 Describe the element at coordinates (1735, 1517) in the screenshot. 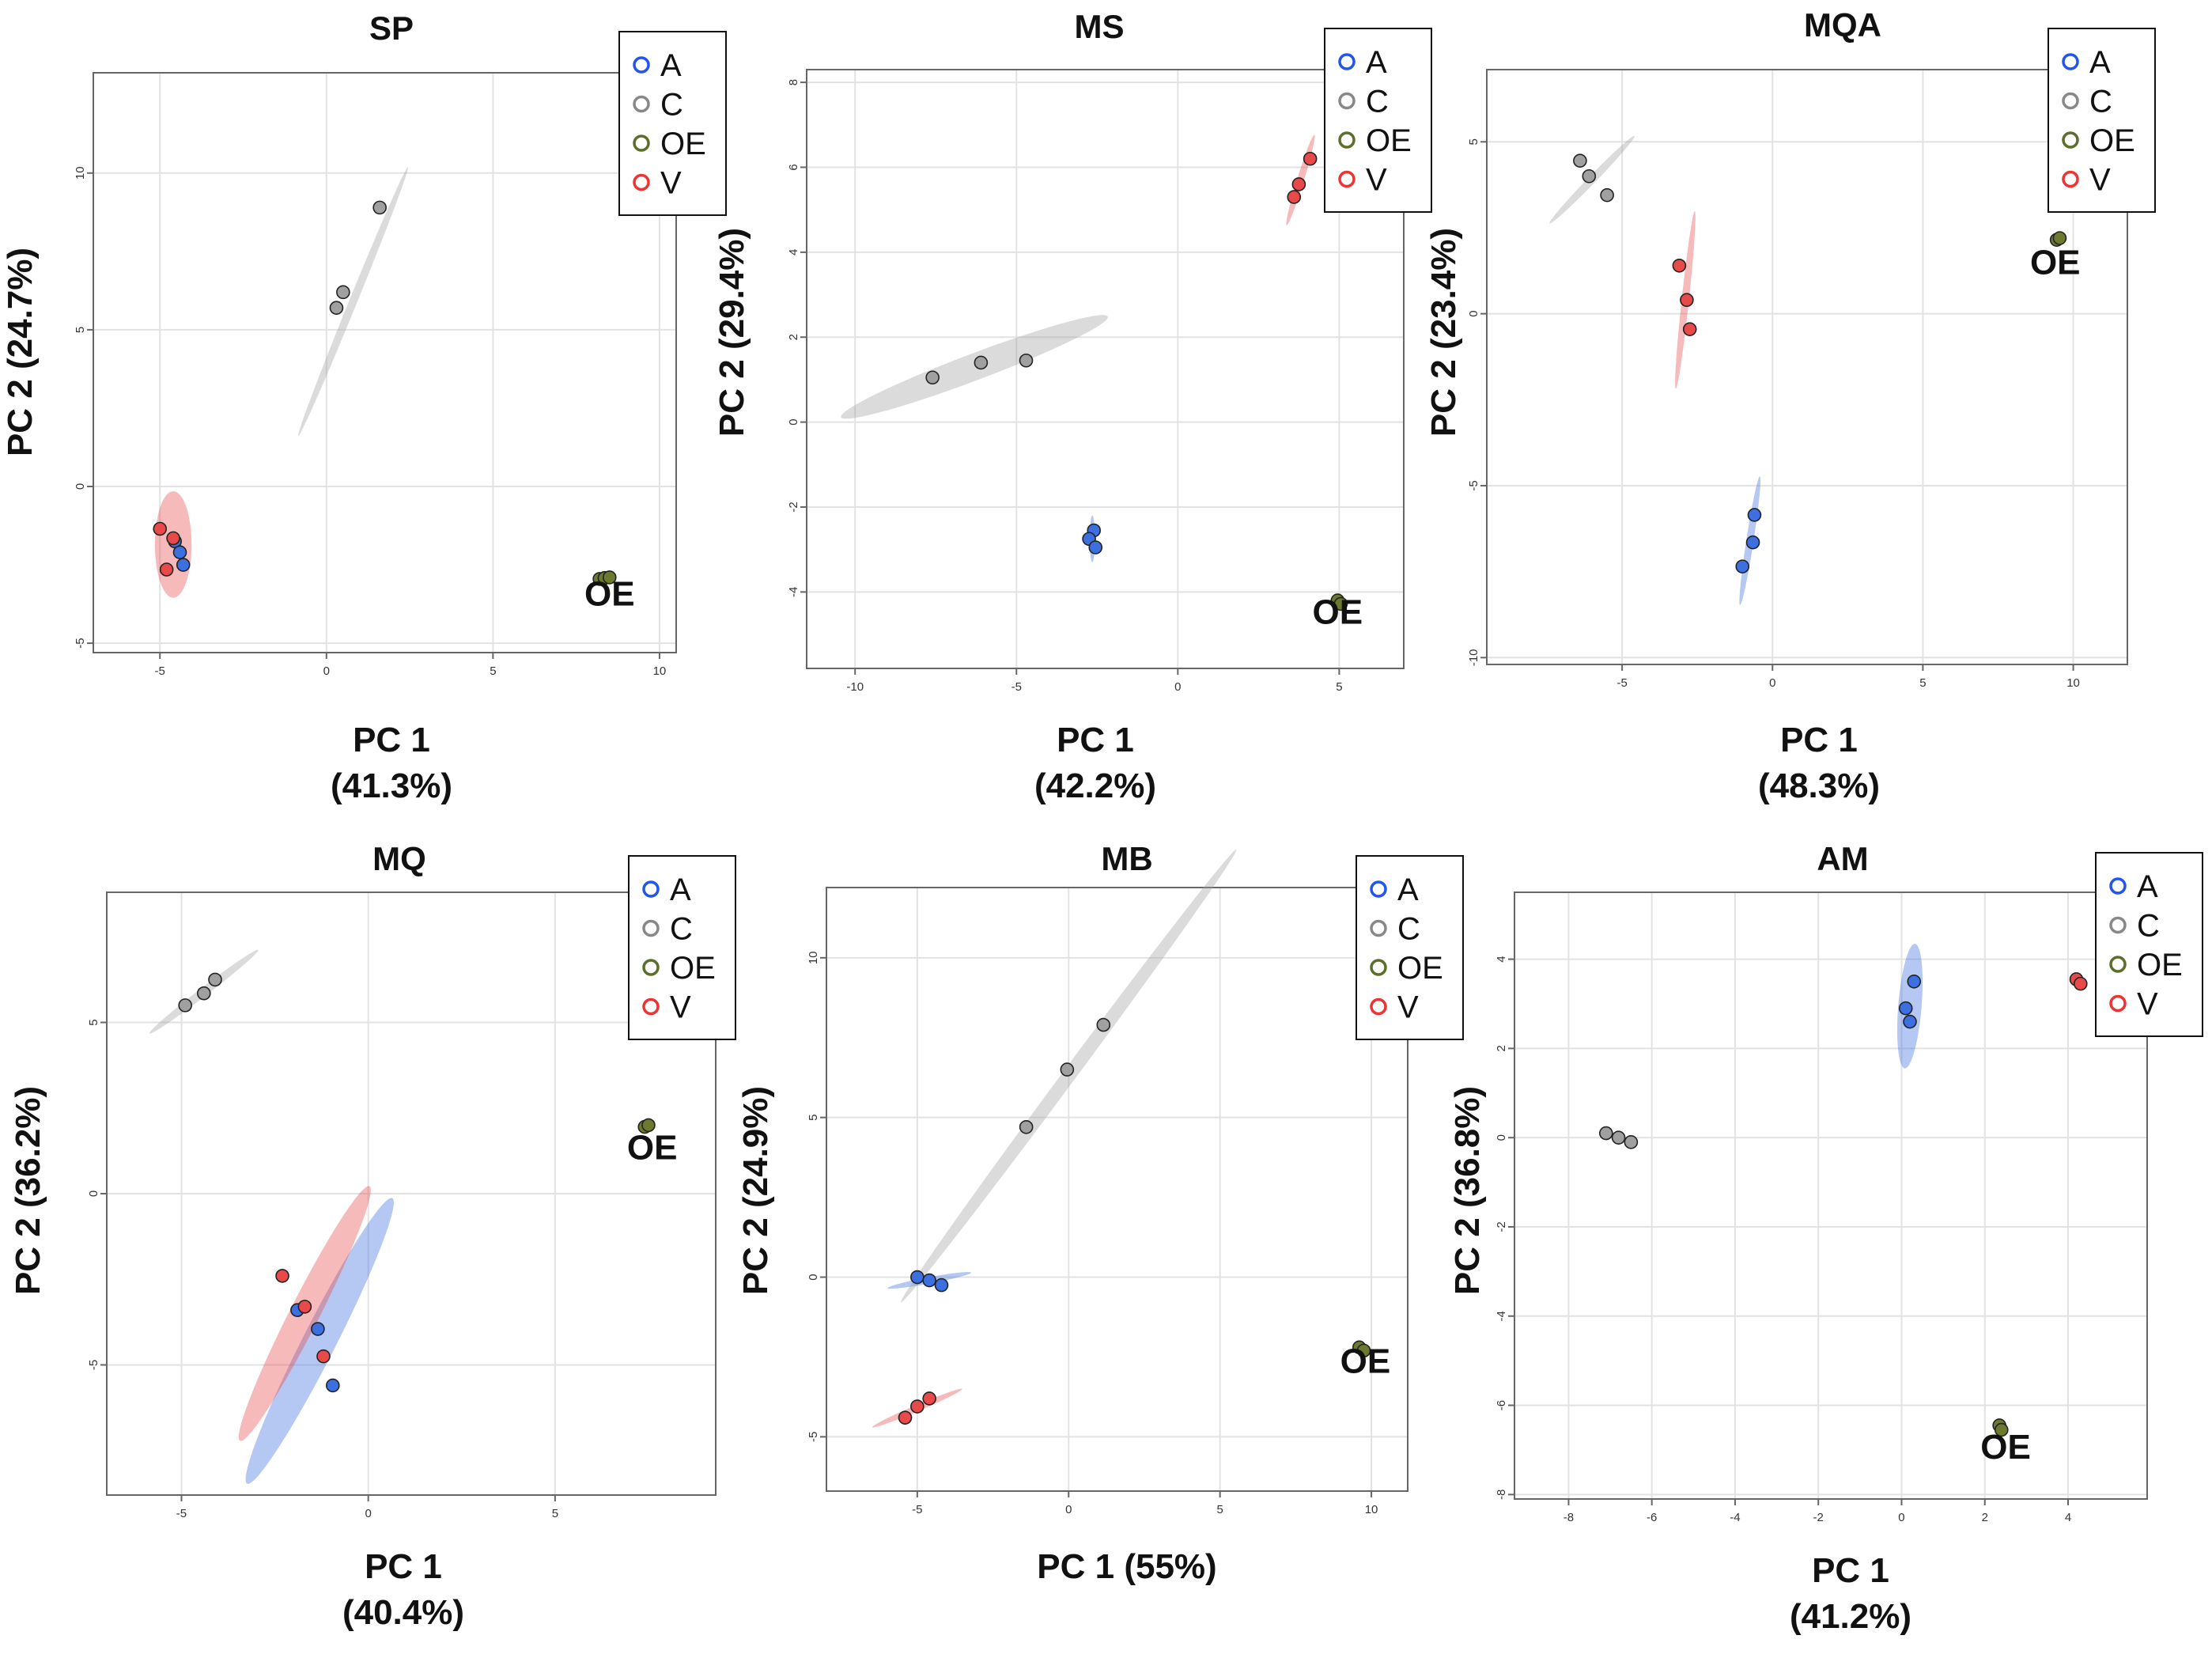

I see `x-tick-label: -4` at that location.